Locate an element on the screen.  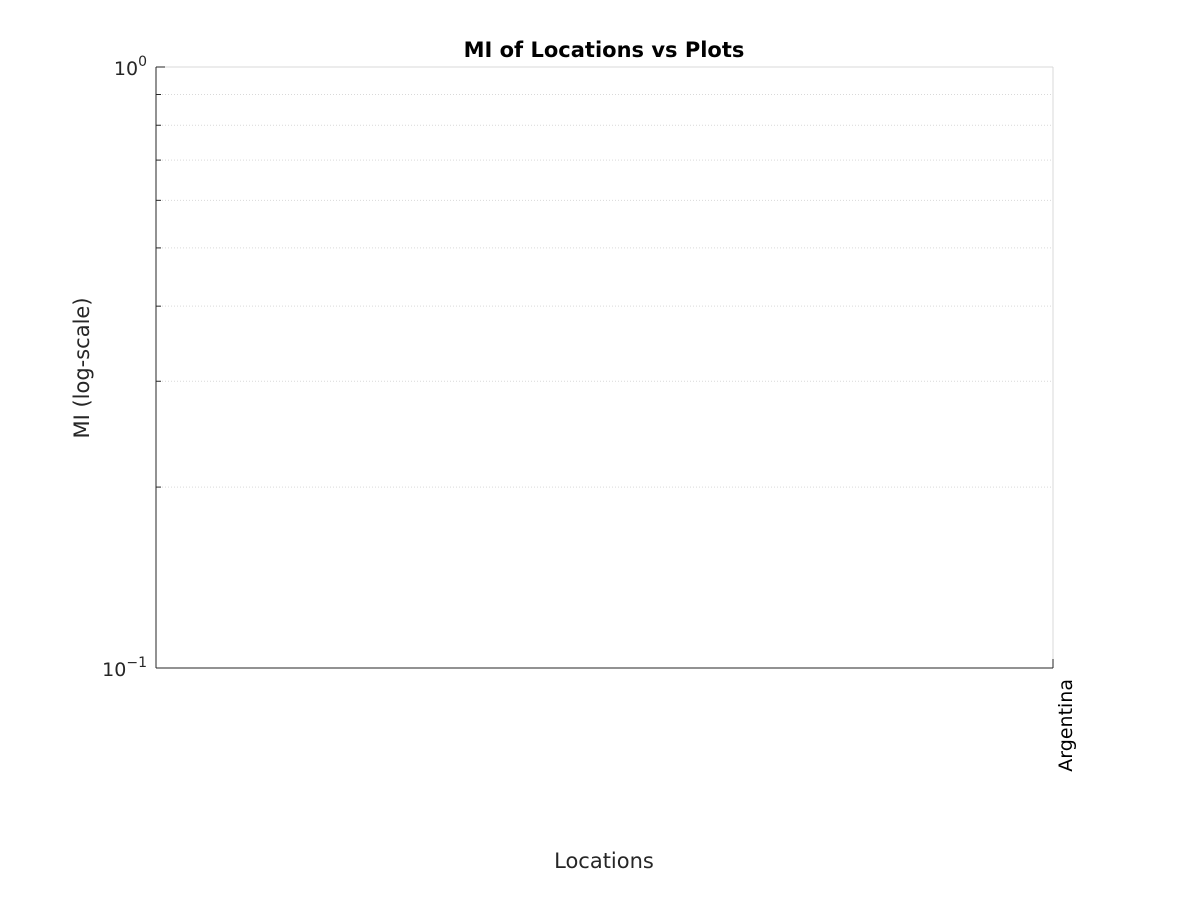
y-tick-label: 10⁻¹ is located at coordinates (124, 668).